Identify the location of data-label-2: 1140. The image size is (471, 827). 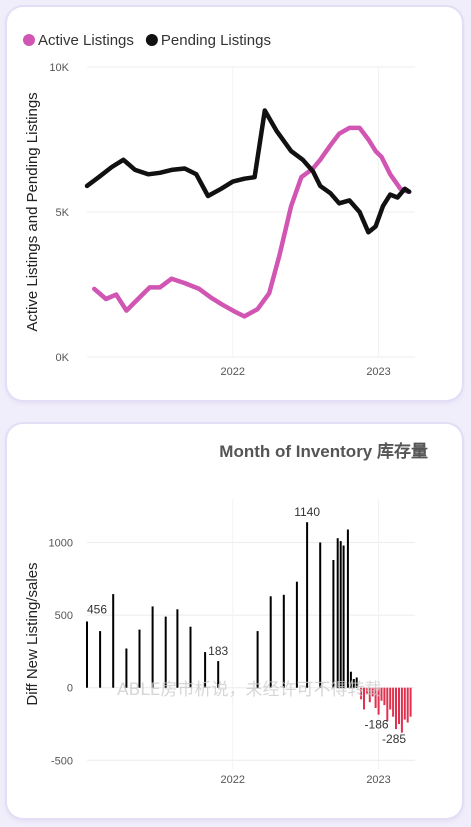
(307, 512).